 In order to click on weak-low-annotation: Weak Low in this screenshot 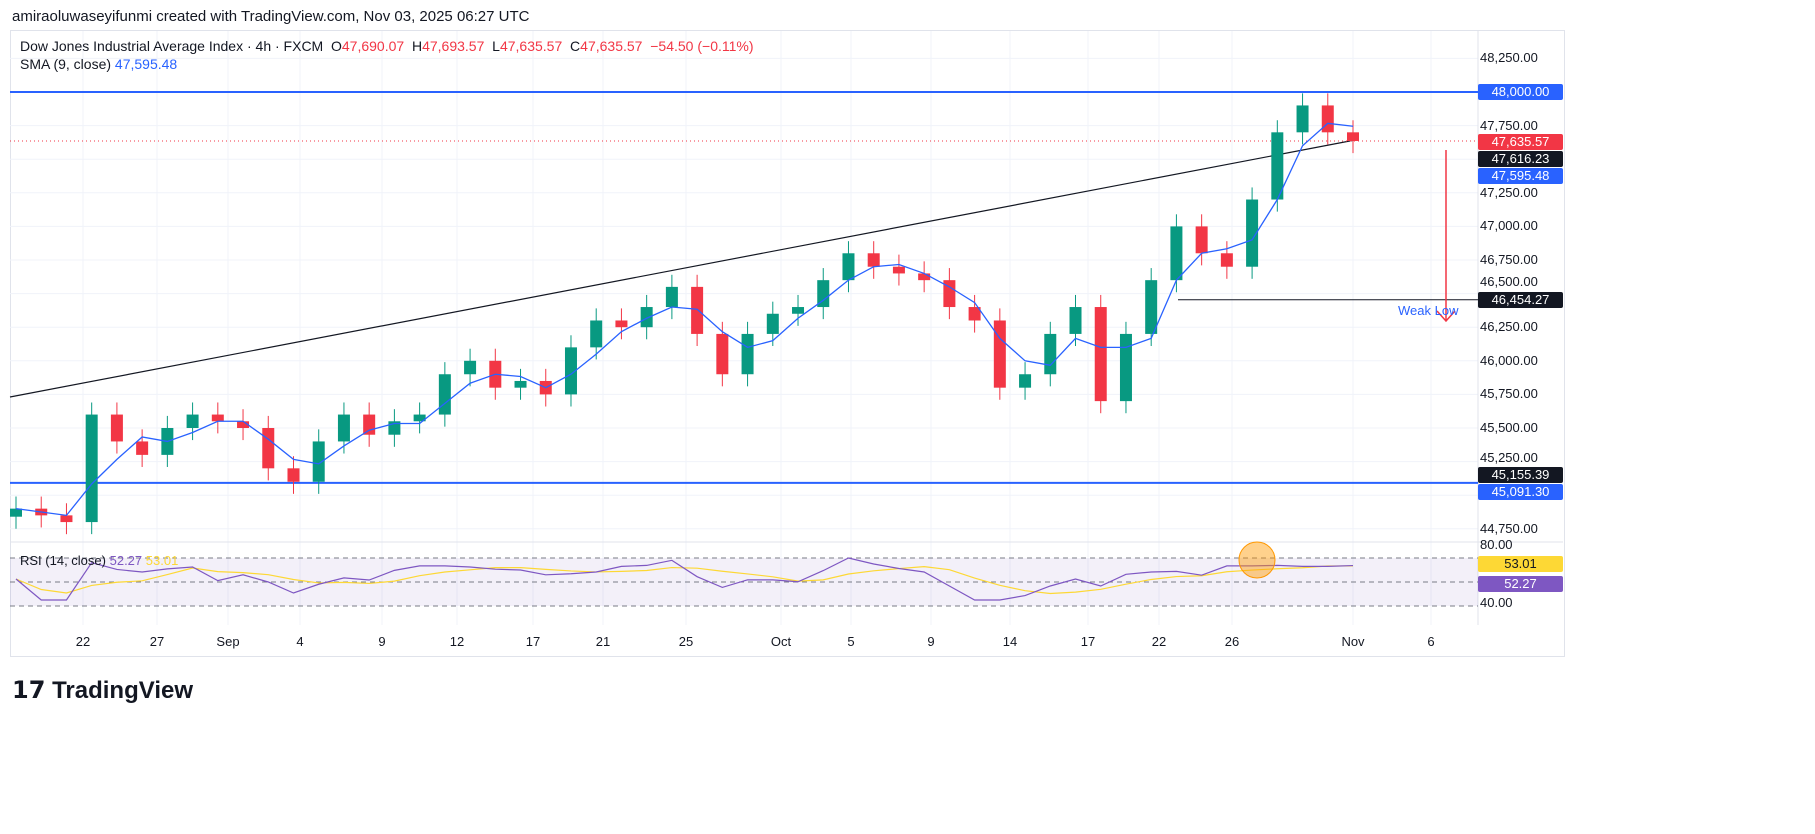, I will do `click(1428, 310)`.